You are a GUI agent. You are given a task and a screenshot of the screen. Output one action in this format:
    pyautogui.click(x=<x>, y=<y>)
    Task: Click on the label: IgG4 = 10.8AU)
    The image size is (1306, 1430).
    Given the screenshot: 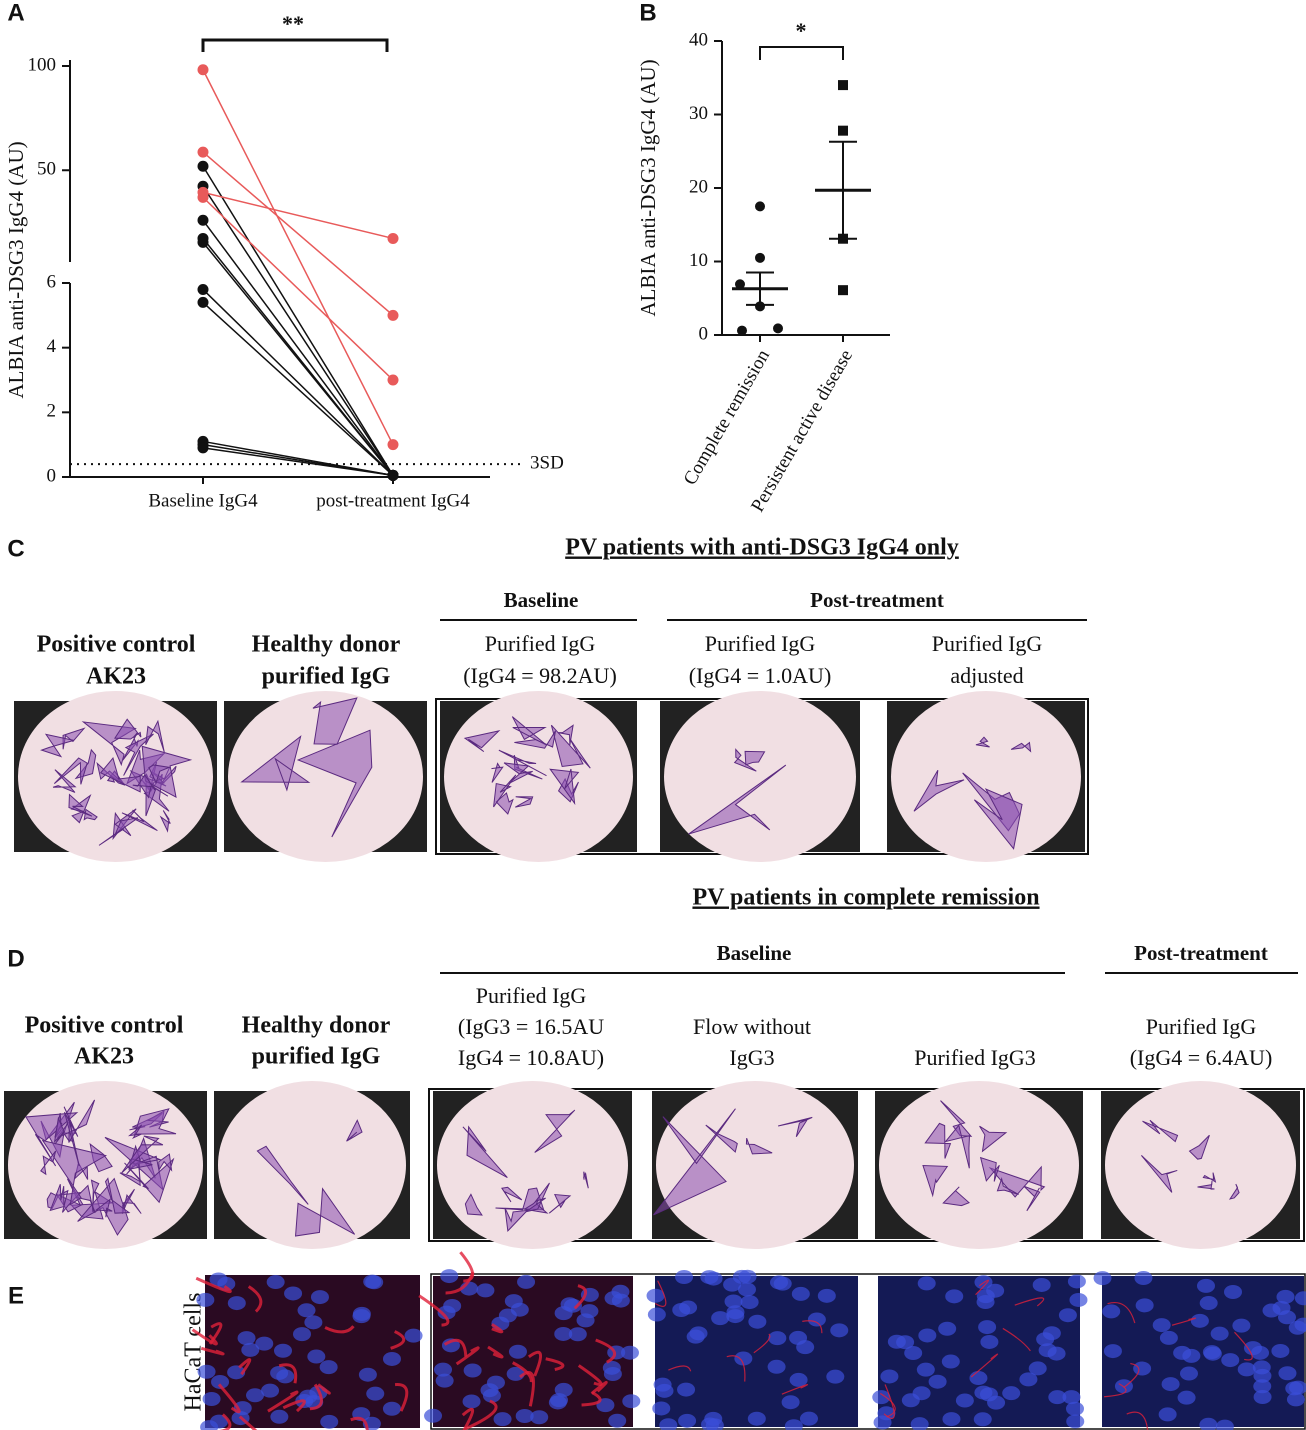 What is the action you would take?
    pyautogui.click(x=531, y=1057)
    